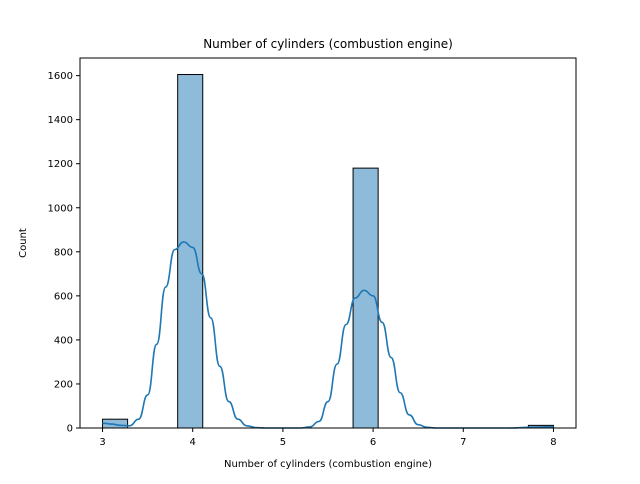 The height and width of the screenshot is (484, 640). I want to click on y-tick-label: 600, so click(63, 296).